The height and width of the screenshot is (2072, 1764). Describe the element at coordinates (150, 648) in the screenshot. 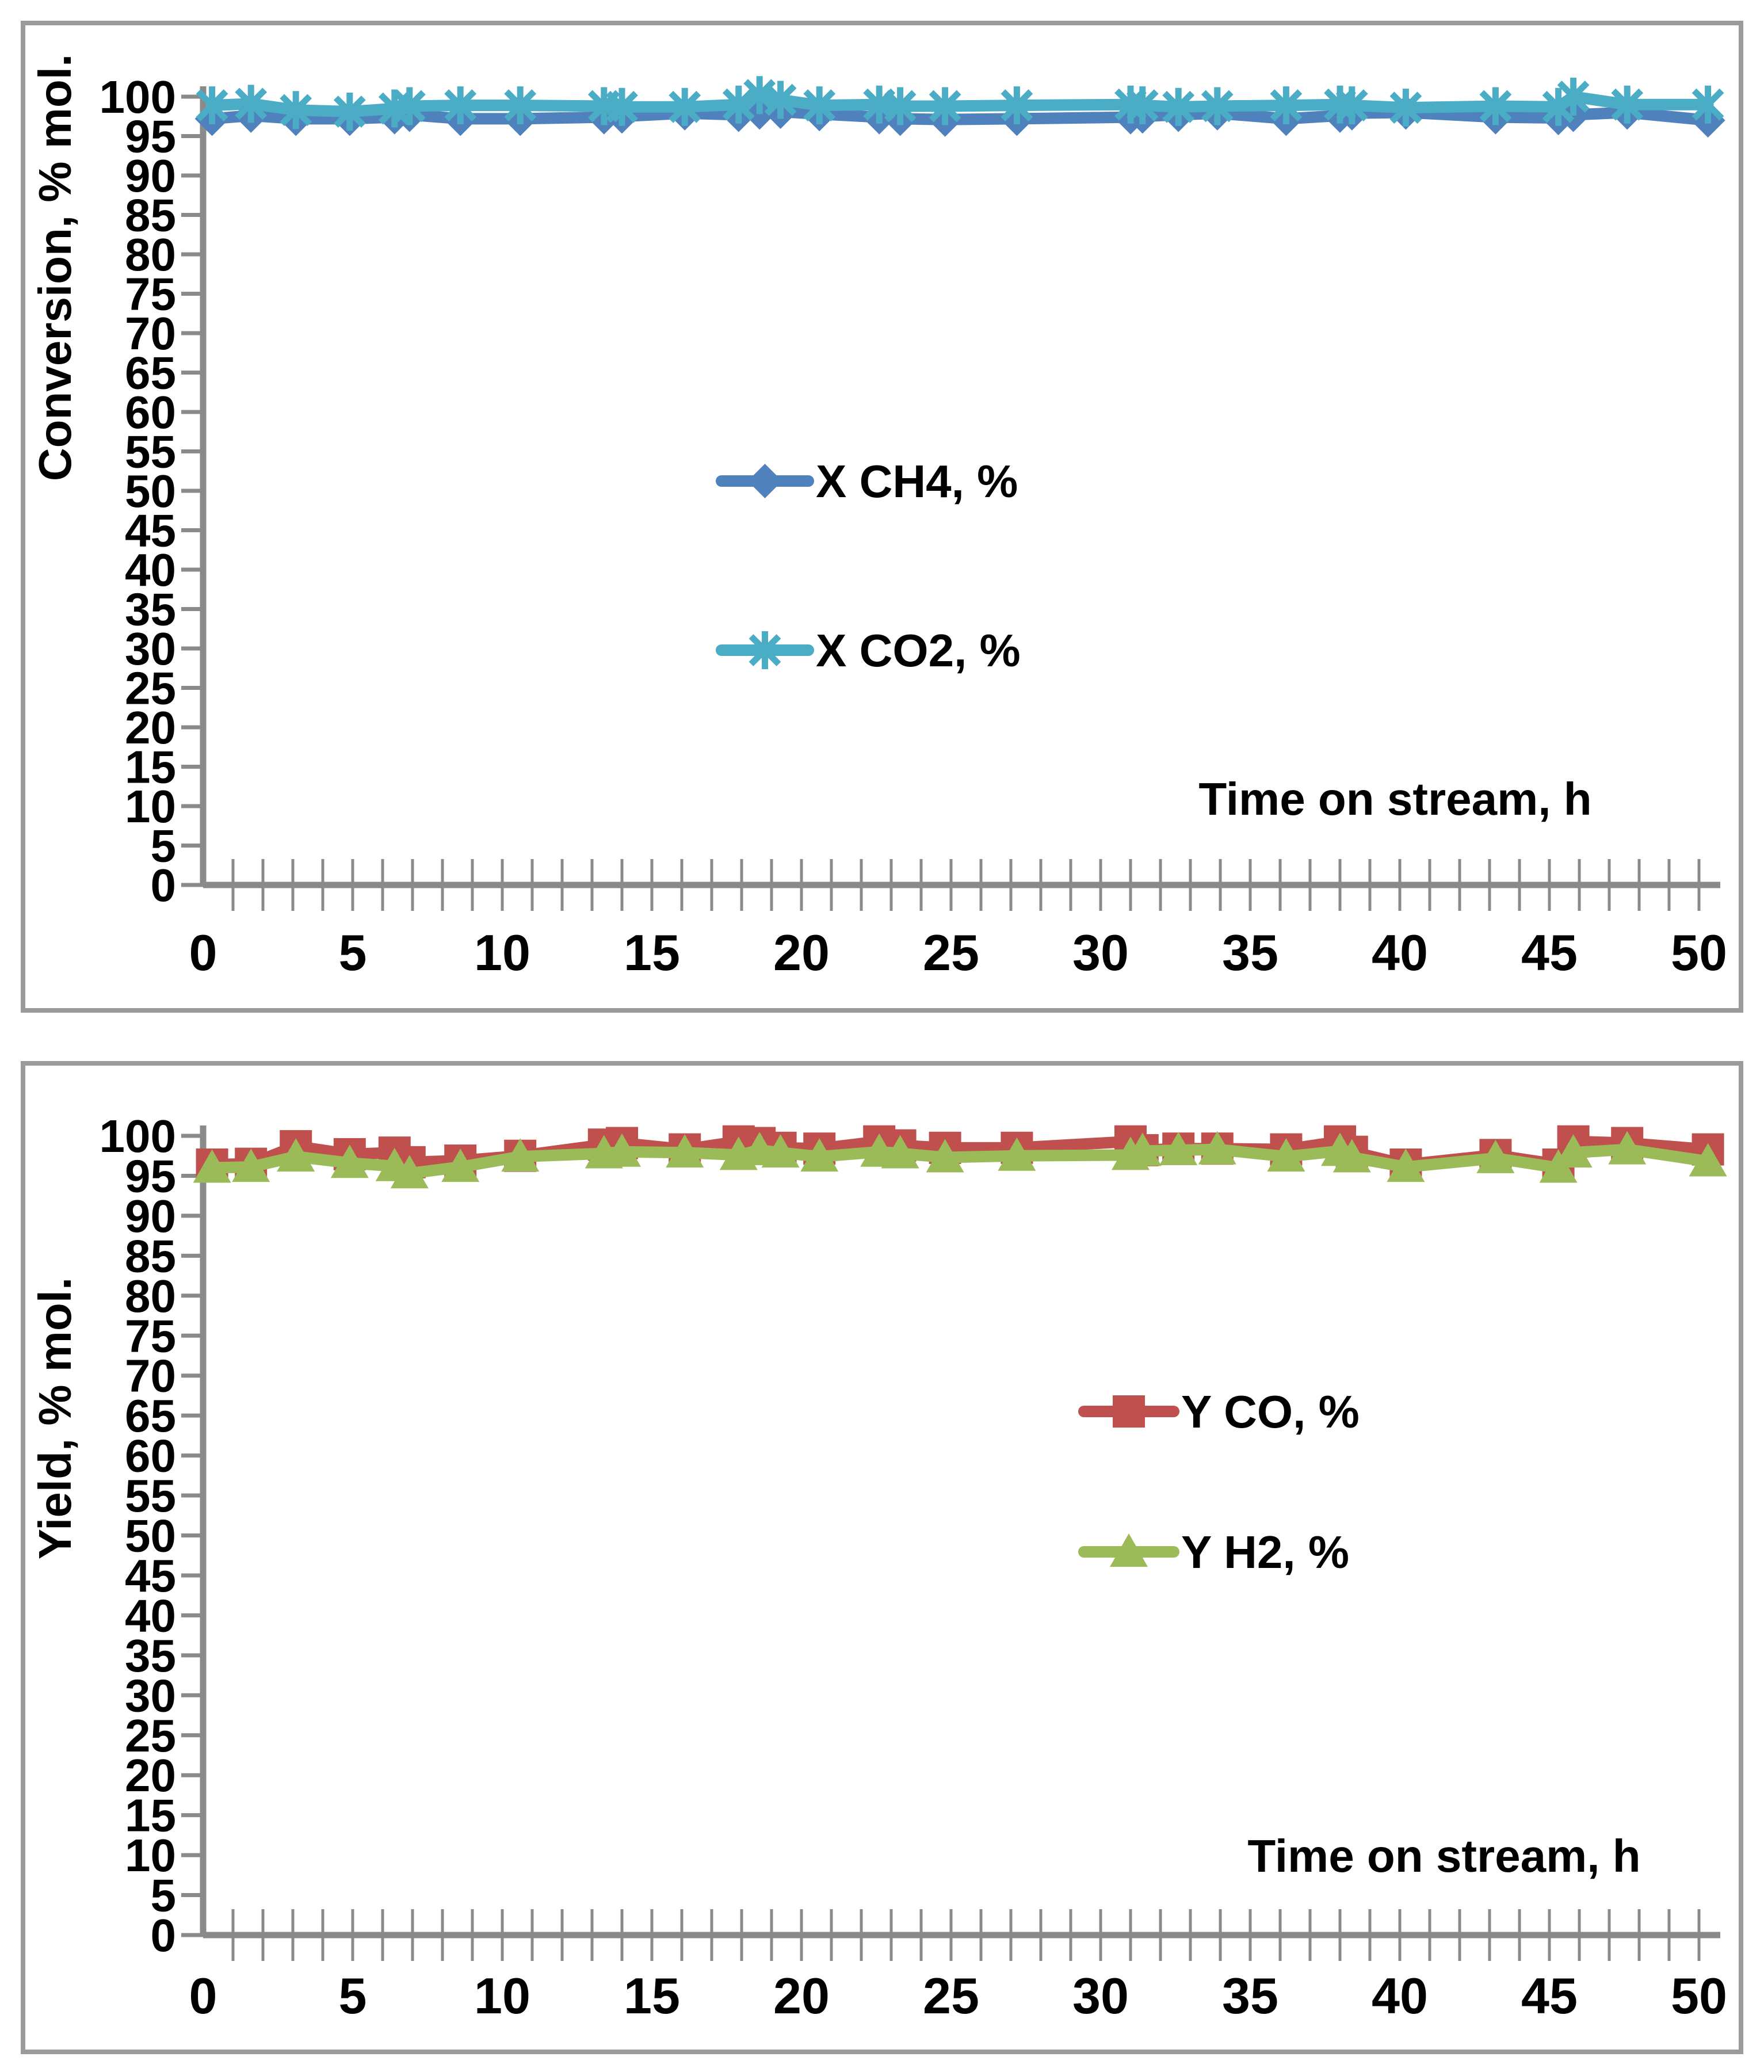

I see `y-tick-label: 30` at that location.